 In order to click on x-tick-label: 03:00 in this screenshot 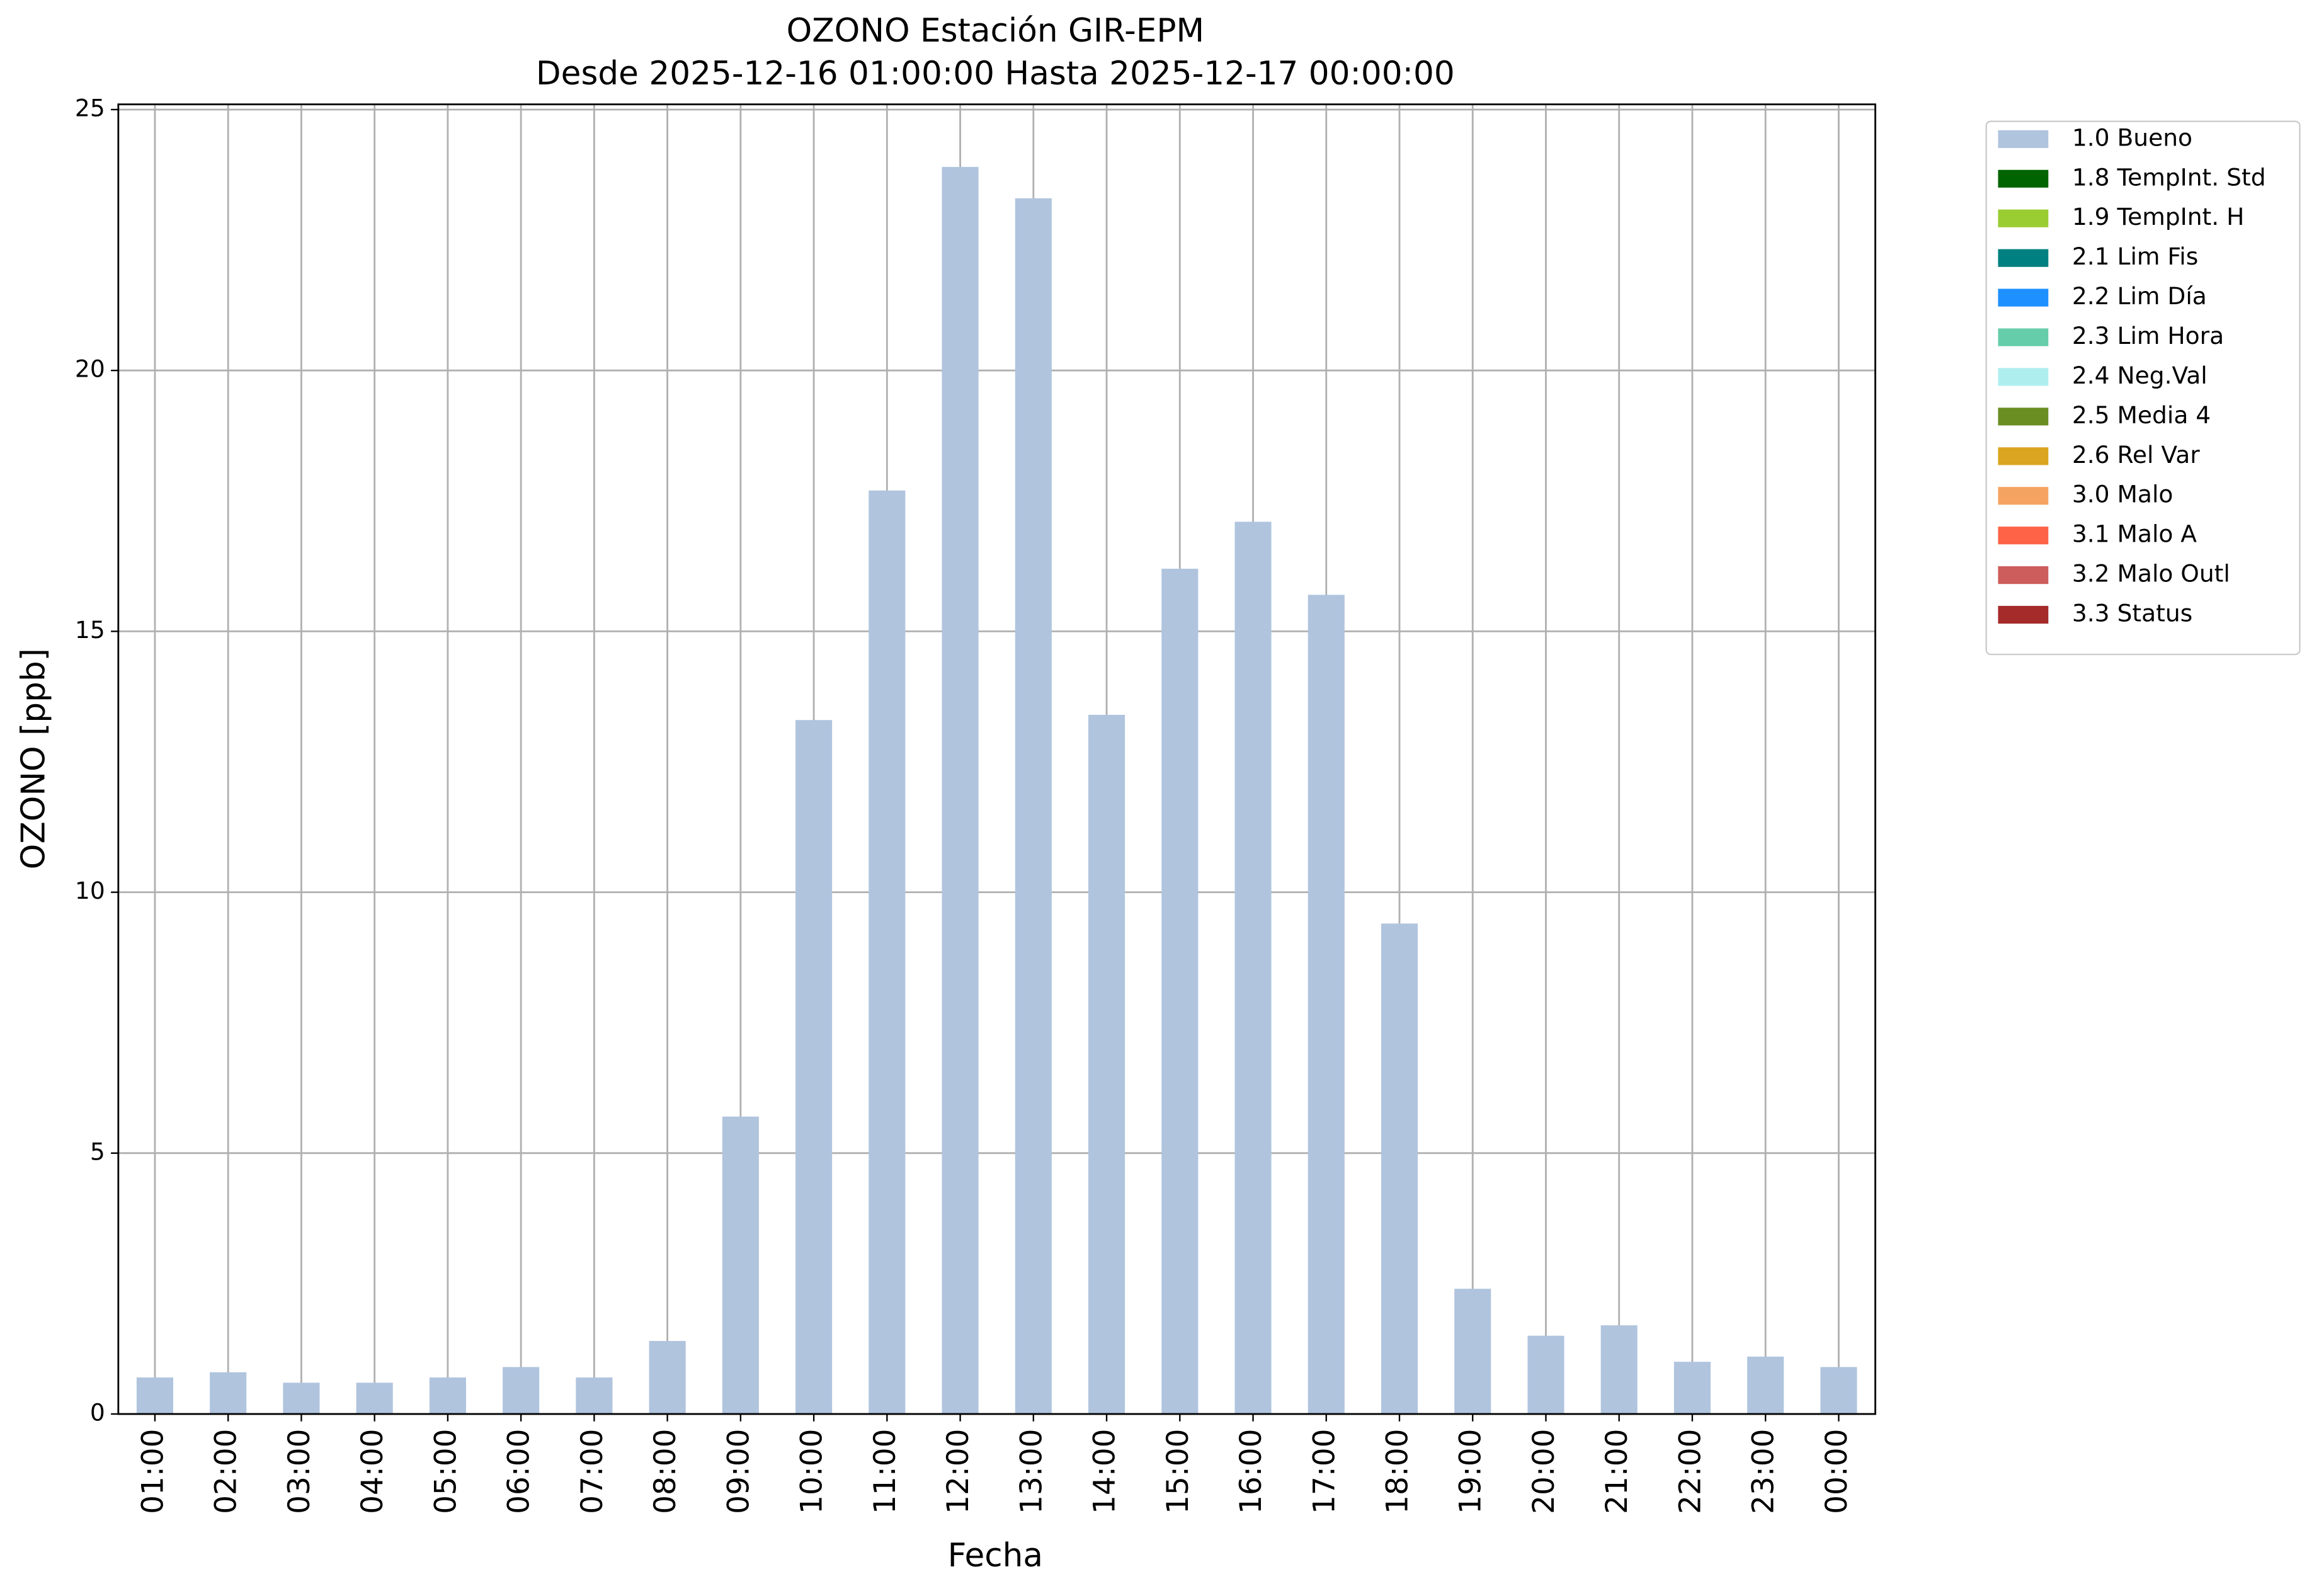, I will do `click(299, 1471)`.